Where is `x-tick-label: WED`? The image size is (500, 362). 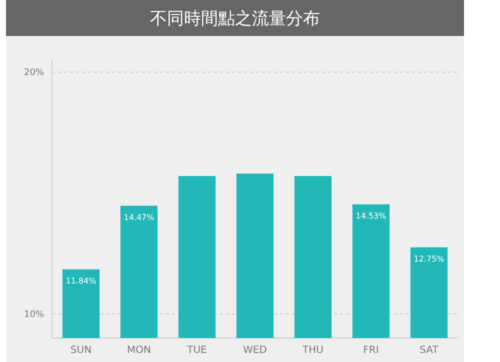 x-tick-label: WED is located at coordinates (255, 350).